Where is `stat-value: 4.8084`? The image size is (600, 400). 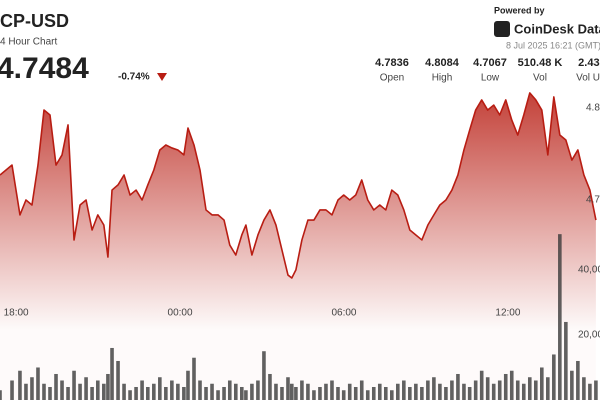 stat-value: 4.8084 is located at coordinates (442, 63).